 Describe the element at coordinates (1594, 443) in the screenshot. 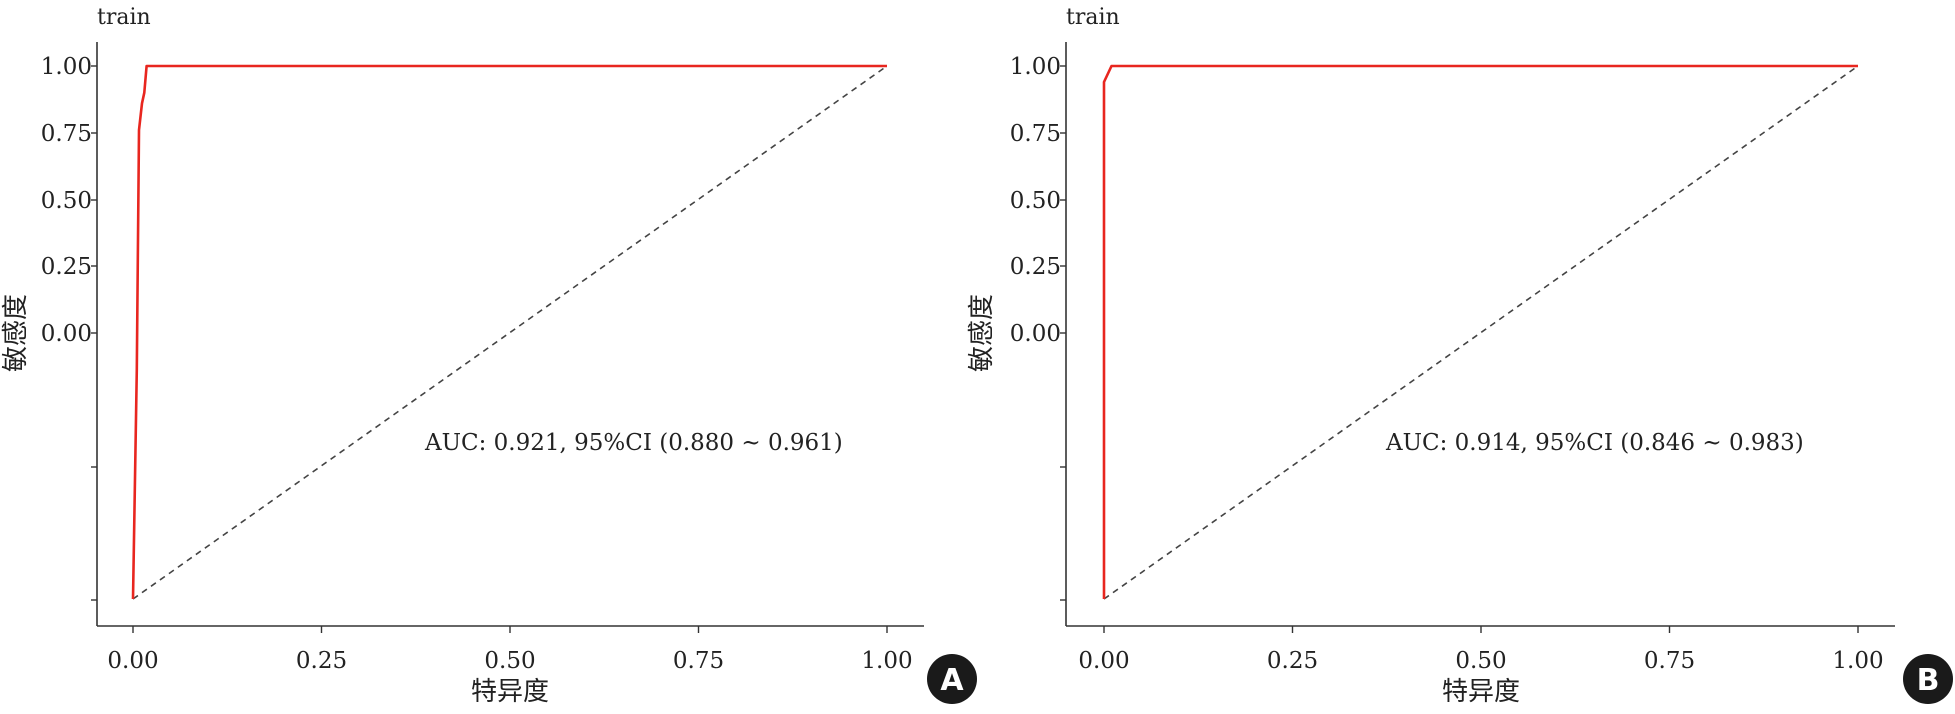

I see `auc-annotation: AUC: 0.914, 95%CI (0.846 ~ 0.983)` at that location.